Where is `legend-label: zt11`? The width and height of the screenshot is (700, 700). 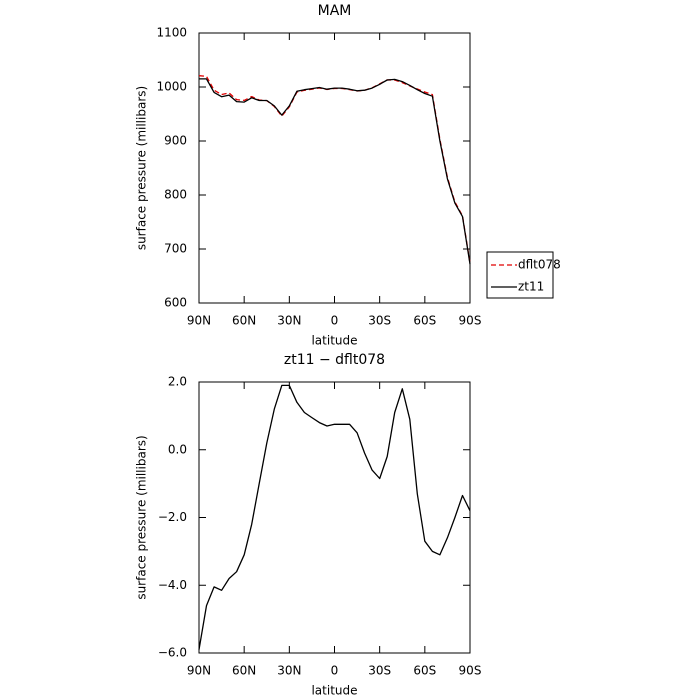
legend-label: zt11 is located at coordinates (531, 287).